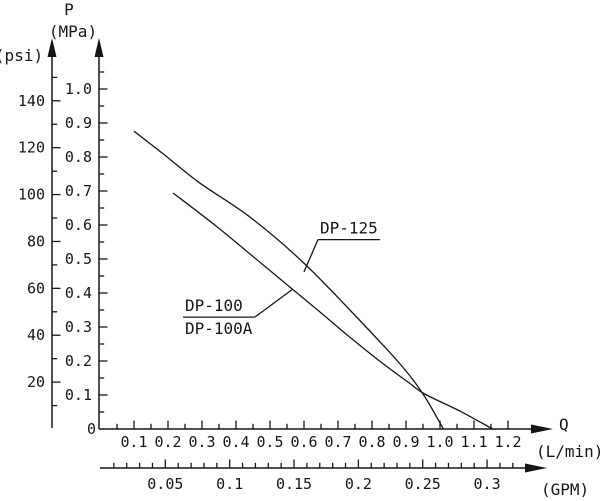 This screenshot has width=600, height=501. What do you see at coordinates (568, 451) in the screenshot?
I see `svg-text: (L/min)` at bounding box center [568, 451].